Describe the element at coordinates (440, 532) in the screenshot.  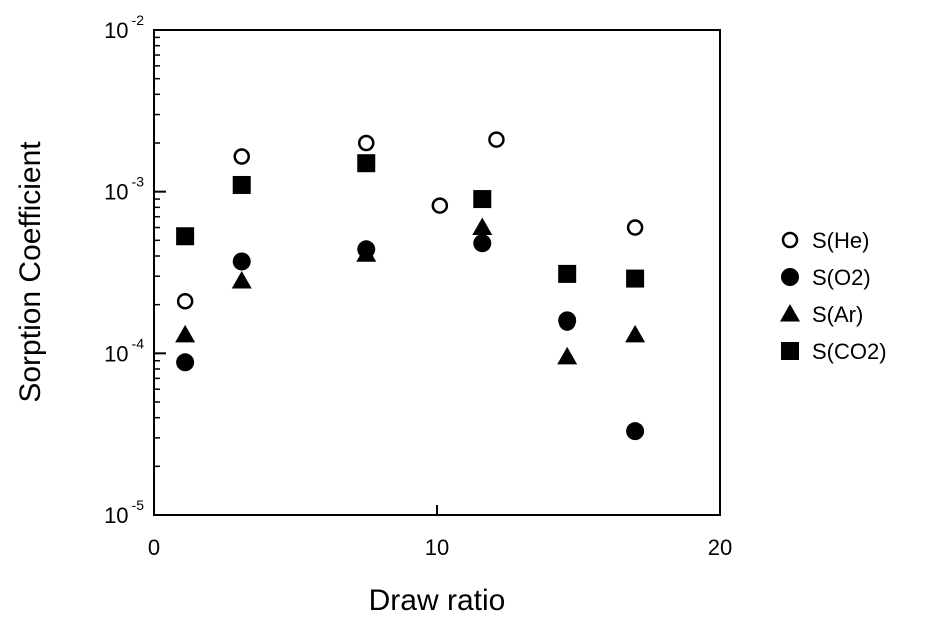
I see `x-axis: 0 10 20` at that location.